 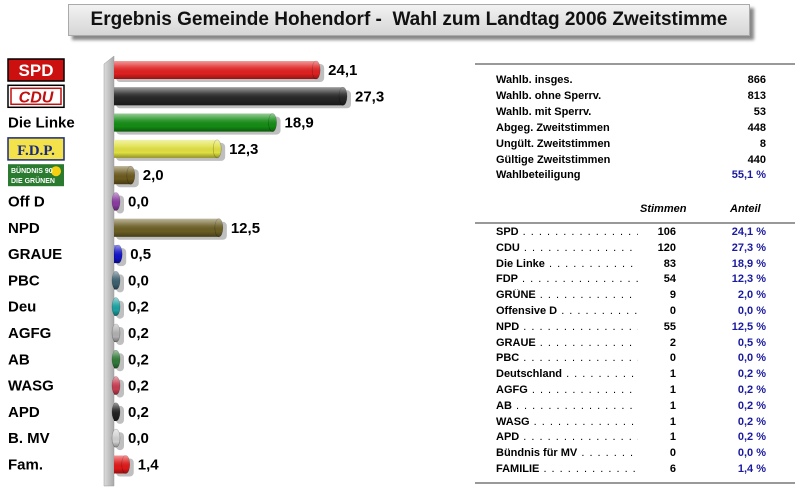 I want to click on party-logo-f-d-p: F.D.P., so click(x=36, y=149).